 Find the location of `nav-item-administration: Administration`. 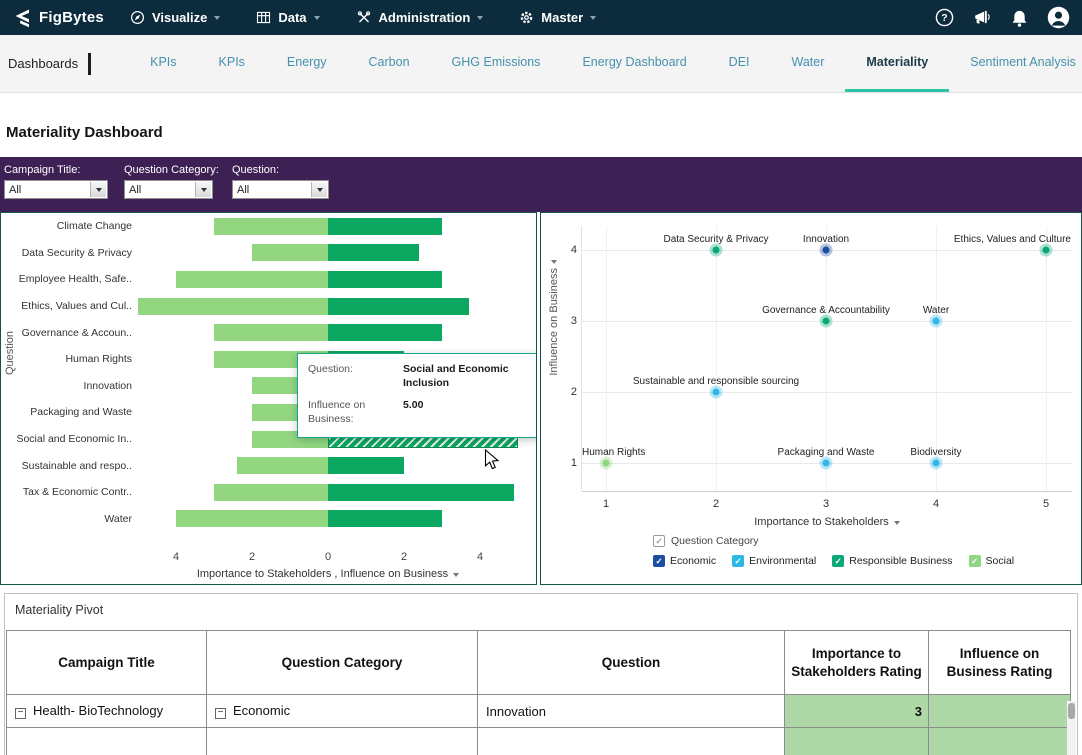

nav-item-administration: Administration is located at coordinates (420, 17).